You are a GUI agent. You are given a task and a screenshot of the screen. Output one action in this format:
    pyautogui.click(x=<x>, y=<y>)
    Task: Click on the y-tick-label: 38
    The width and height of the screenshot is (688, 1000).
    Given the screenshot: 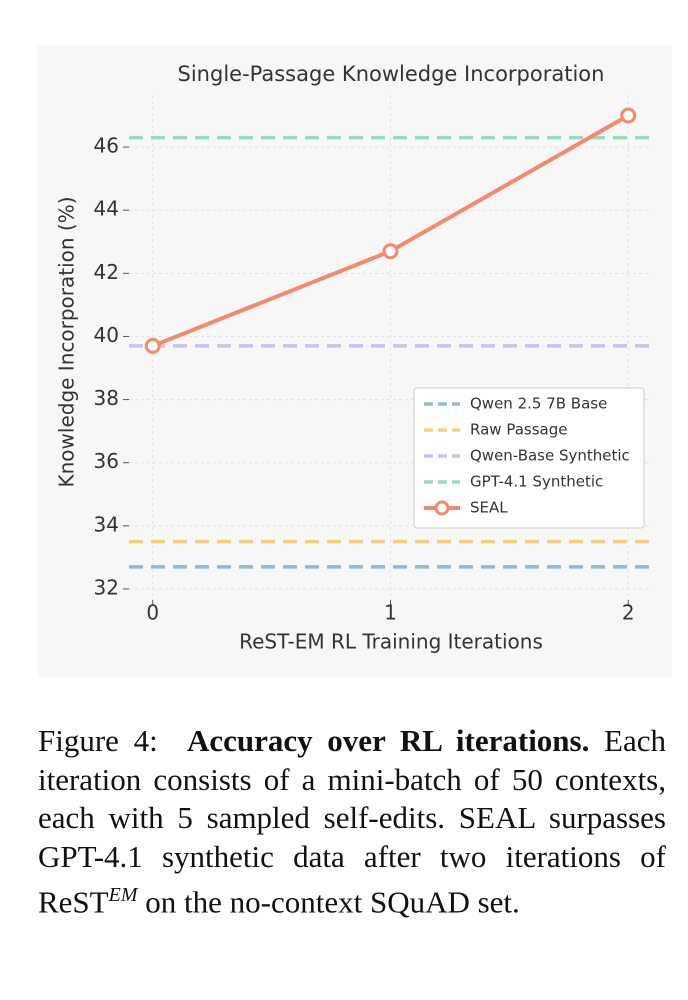 What is the action you would take?
    pyautogui.click(x=106, y=398)
    